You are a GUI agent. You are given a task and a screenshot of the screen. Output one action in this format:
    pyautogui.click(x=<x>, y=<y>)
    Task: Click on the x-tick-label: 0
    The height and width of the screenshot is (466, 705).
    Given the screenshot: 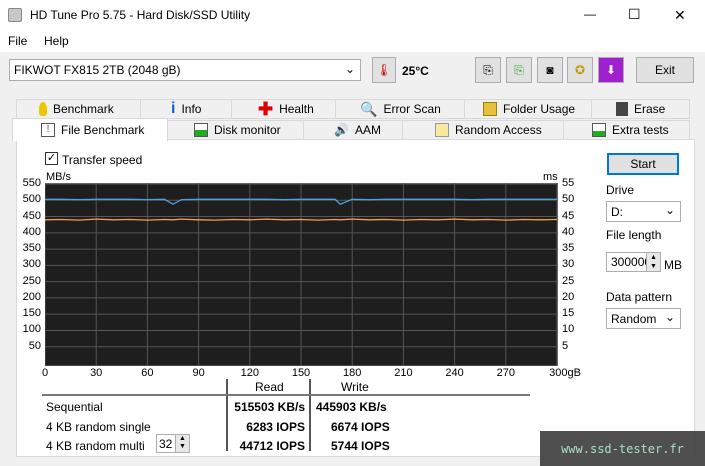 What is the action you would take?
    pyautogui.click(x=45, y=373)
    